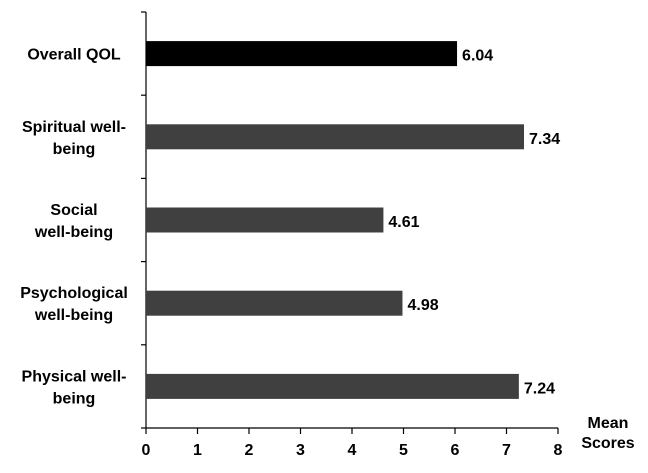 The image size is (648, 473). I want to click on x-tick-label: 5, so click(403, 450).